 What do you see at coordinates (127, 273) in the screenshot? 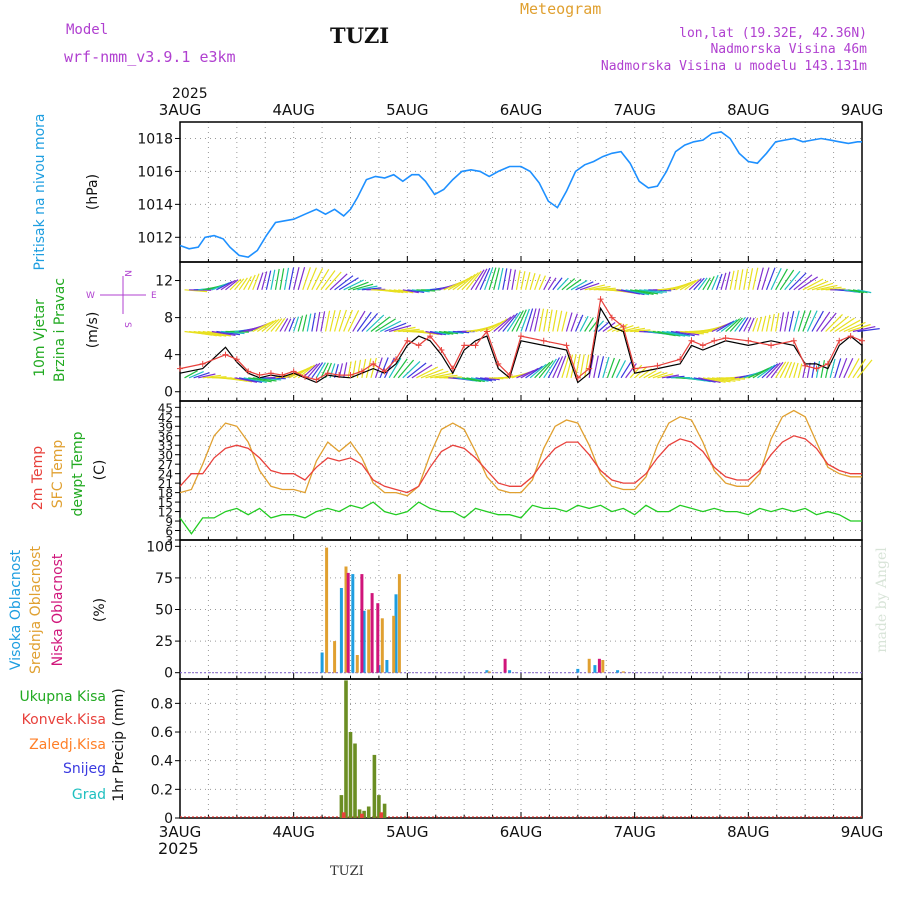
I see `compass-n: N` at bounding box center [127, 273].